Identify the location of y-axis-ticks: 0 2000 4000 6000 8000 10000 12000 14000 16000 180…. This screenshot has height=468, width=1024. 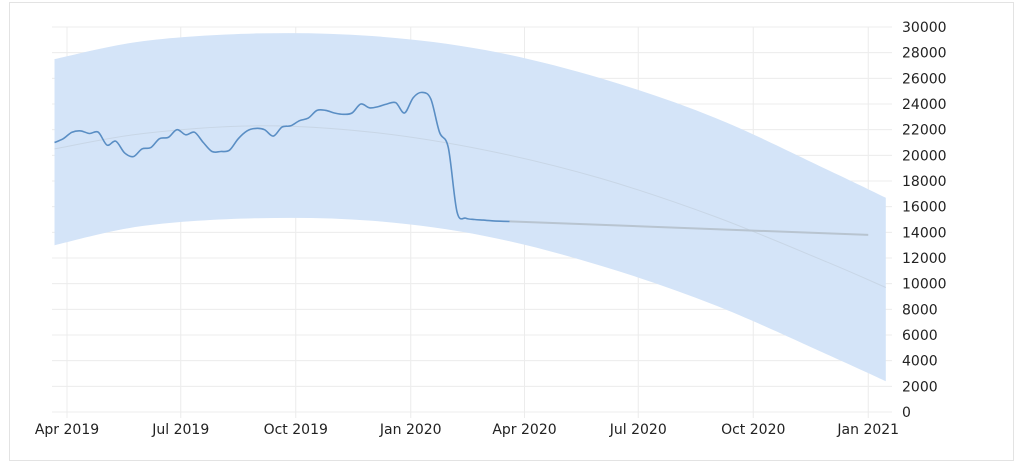
(924, 220).